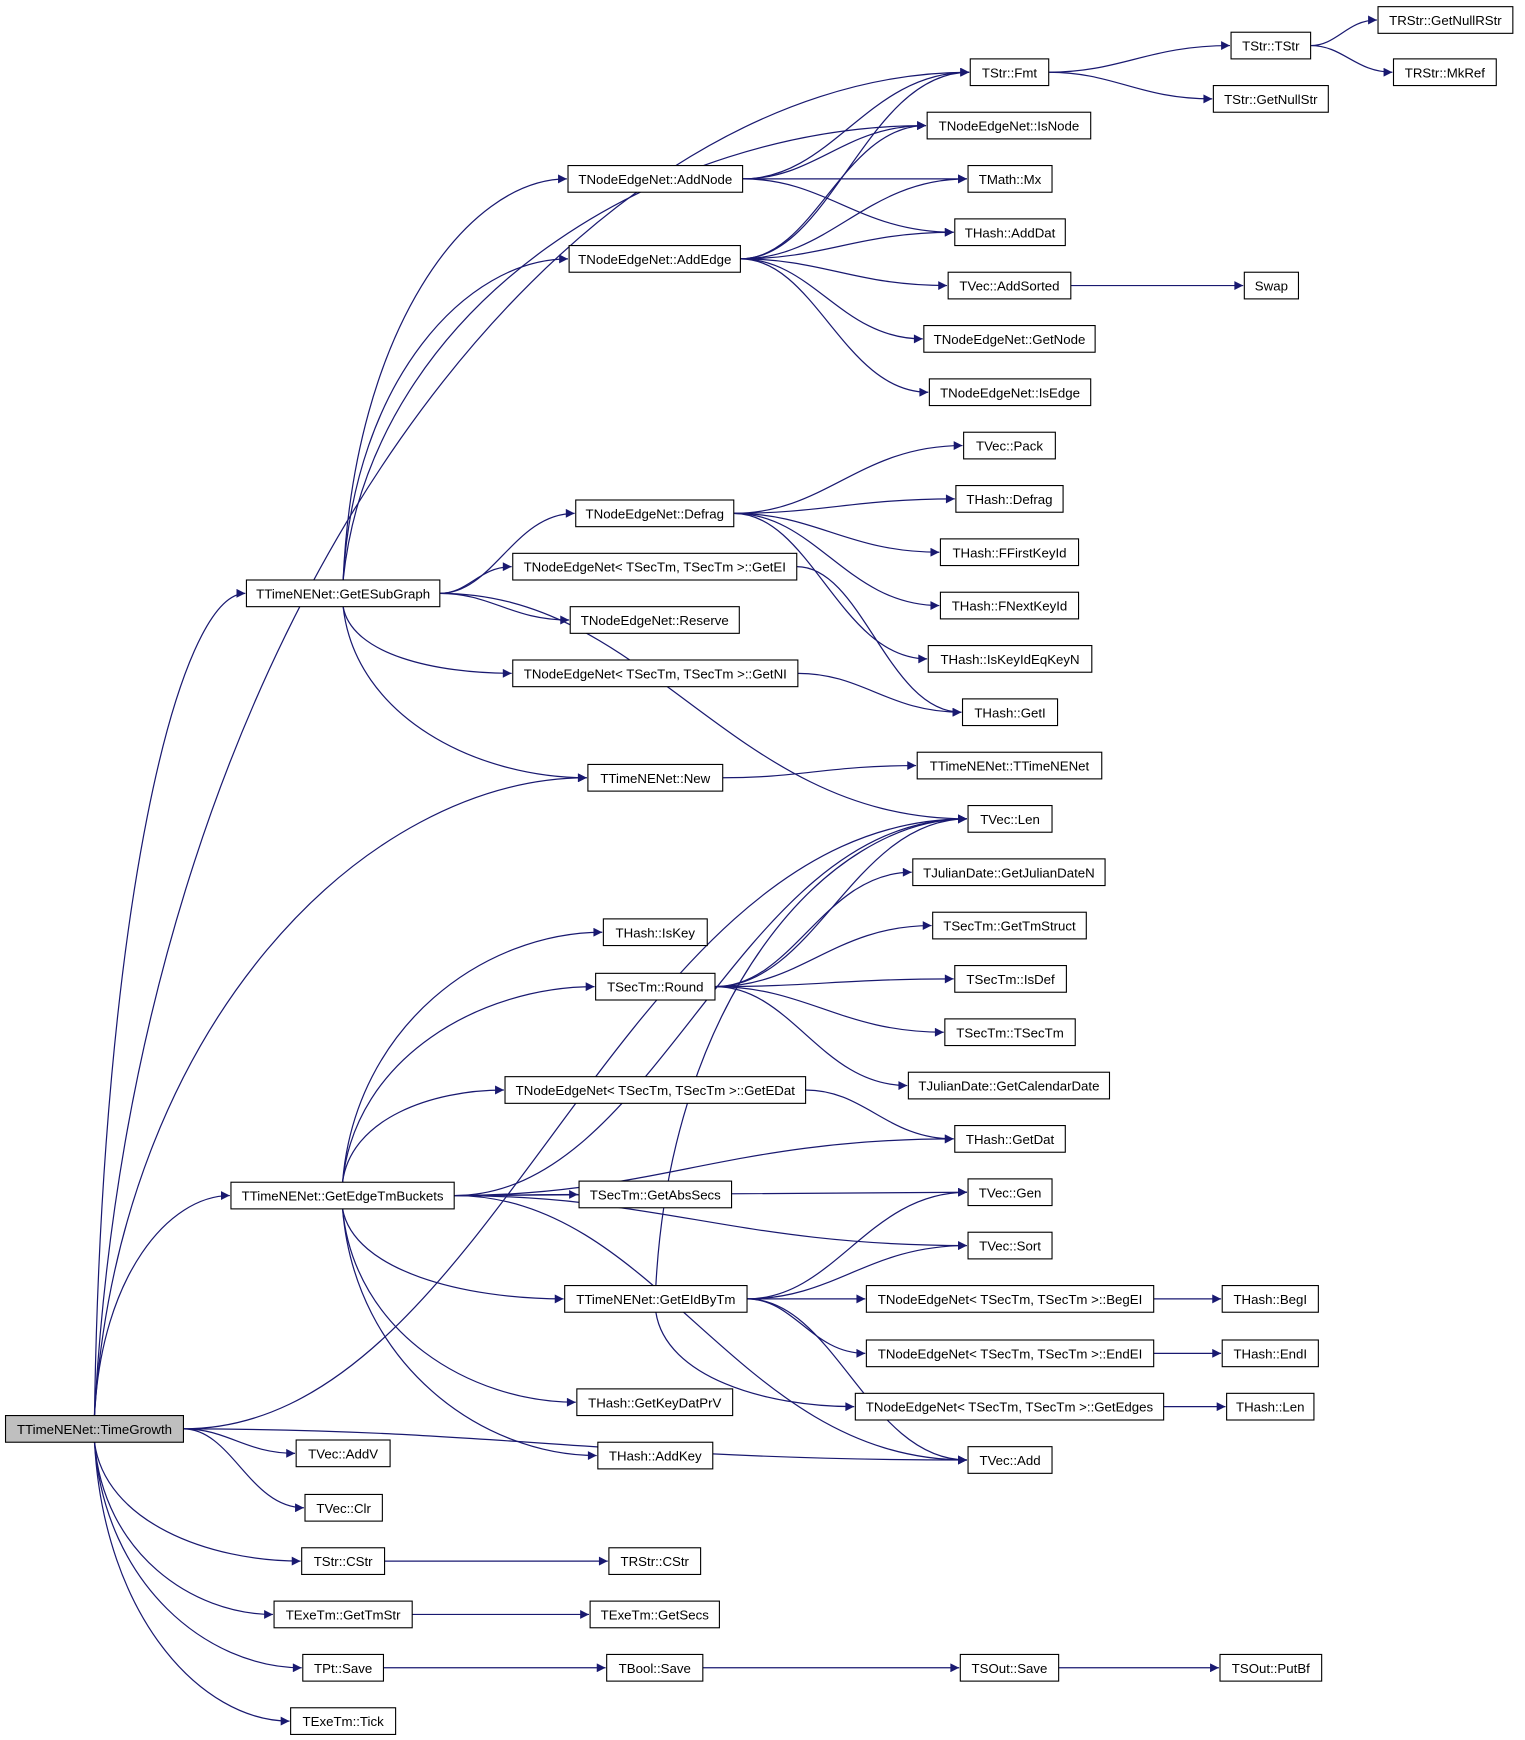 The image size is (1525, 1740). I want to click on node-label: TSecTm::GetAbsSecs, so click(655, 1194).